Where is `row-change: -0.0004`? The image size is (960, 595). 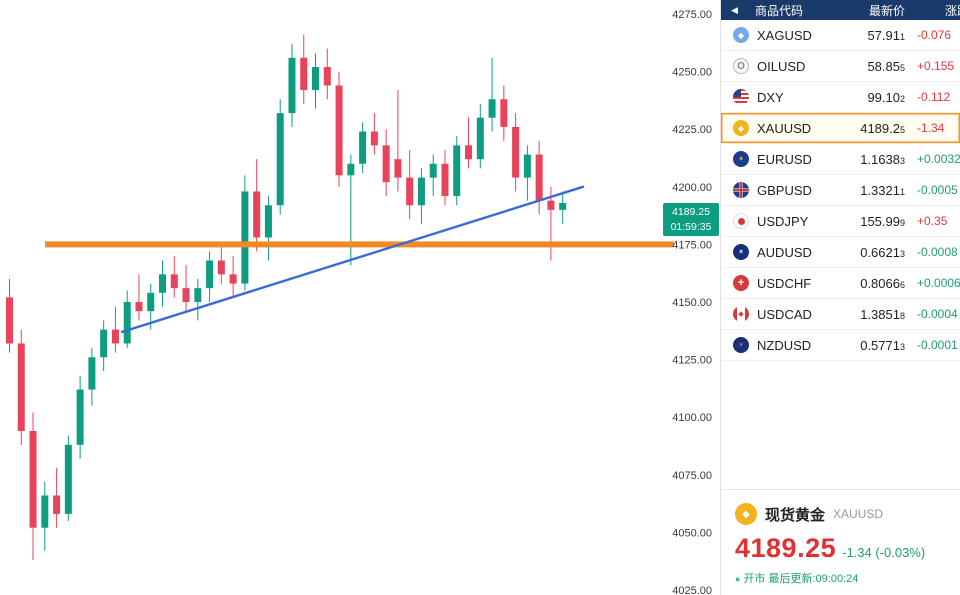 row-change: -0.0004 is located at coordinates (937, 314).